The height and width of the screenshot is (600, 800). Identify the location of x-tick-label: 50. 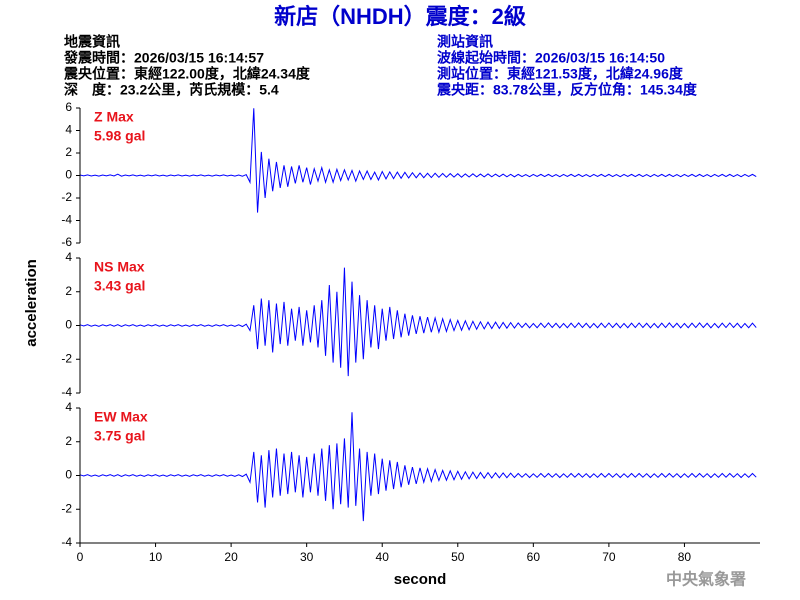
(458, 557).